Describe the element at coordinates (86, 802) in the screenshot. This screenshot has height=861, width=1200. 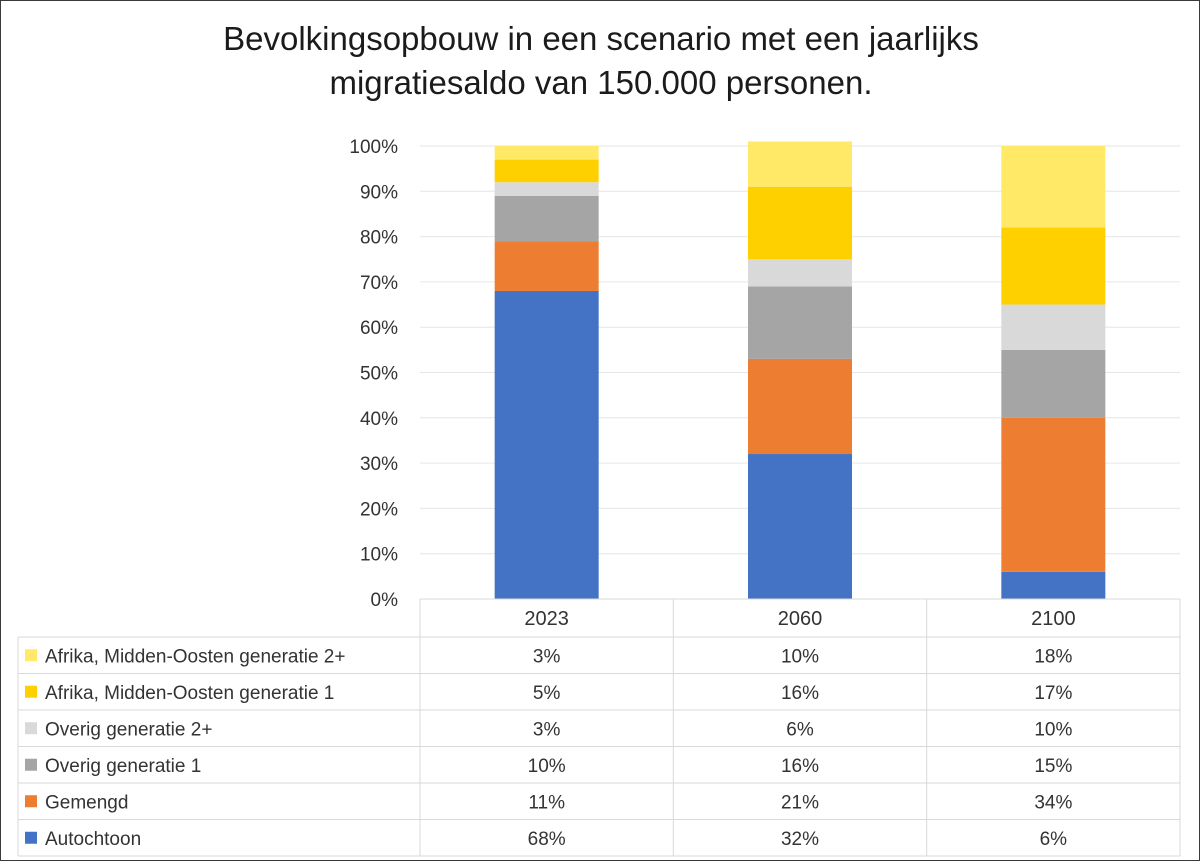
I see `legend-label: Gemengd` at that location.